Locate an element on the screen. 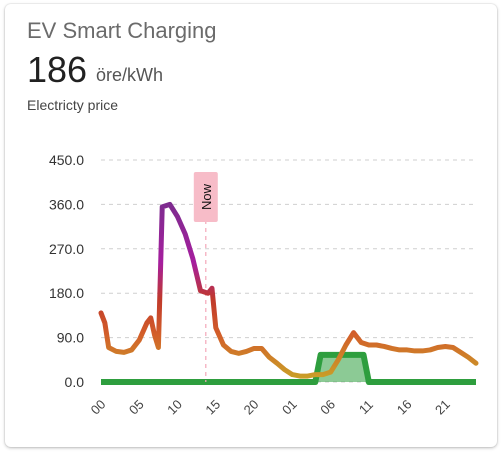 The height and width of the screenshot is (453, 504). charging-schedule is located at coordinates (288, 368).